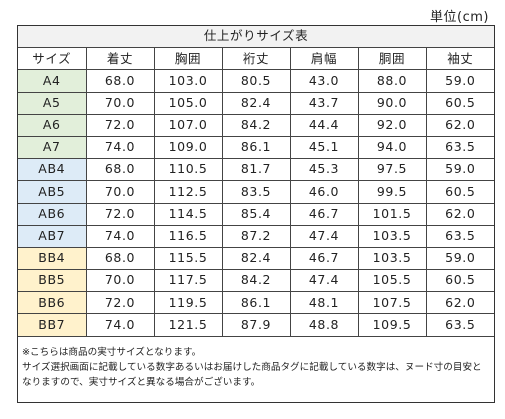 The height and width of the screenshot is (419, 505). What do you see at coordinates (112, 352) in the screenshot?
I see `note-line: ※こちらは商品の実寸サイズとなります。` at bounding box center [112, 352].